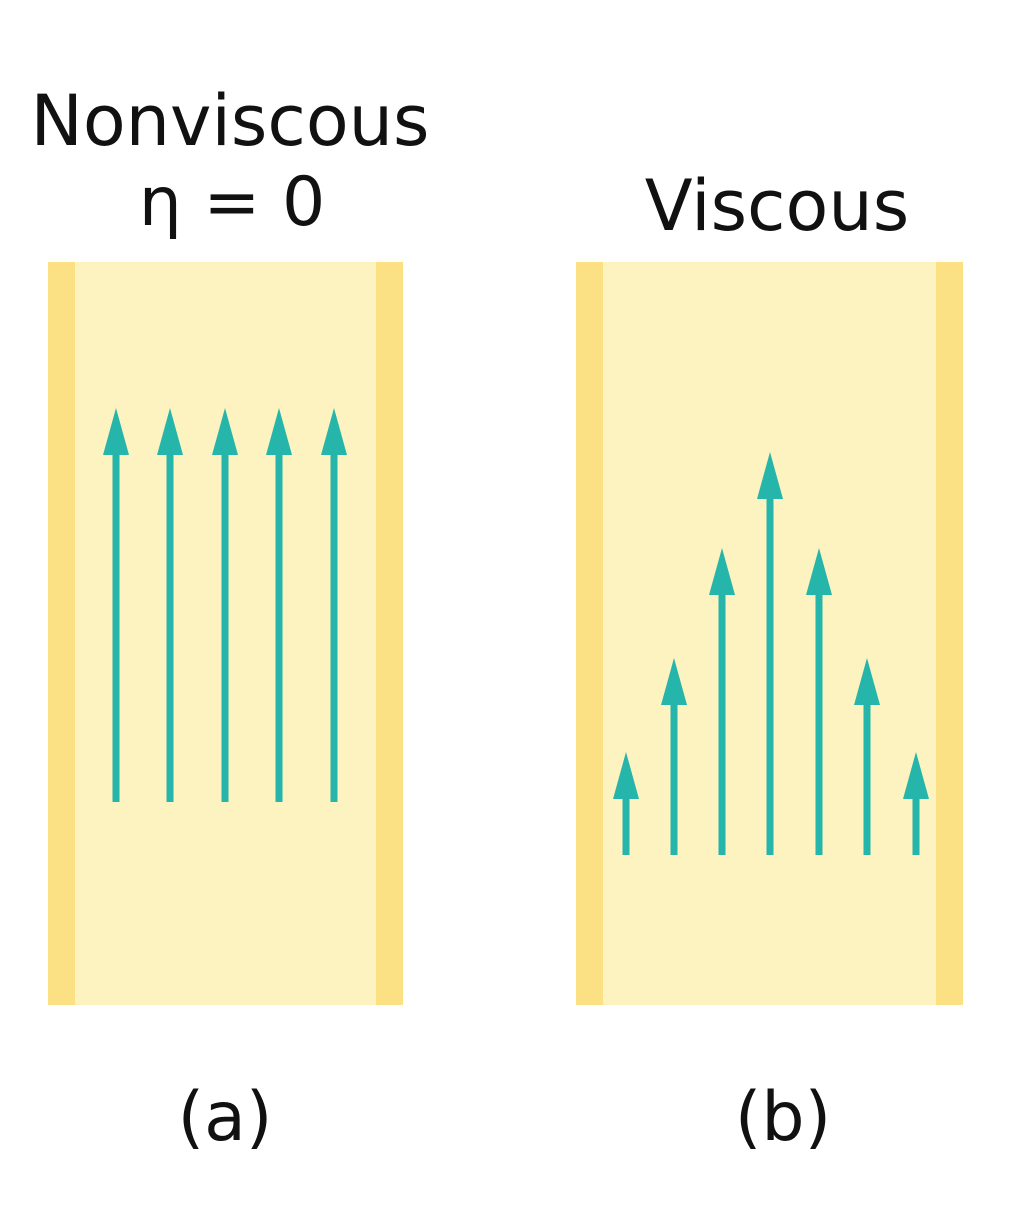 Image resolution: width=1024 pixels, height=1211 pixels. I want to click on panel-label: (b), so click(783, 1117).